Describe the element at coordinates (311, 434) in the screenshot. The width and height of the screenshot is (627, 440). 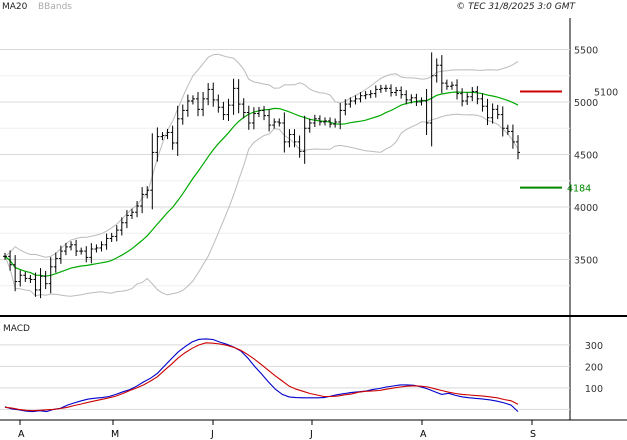
I see `month-tick-label: J` at that location.